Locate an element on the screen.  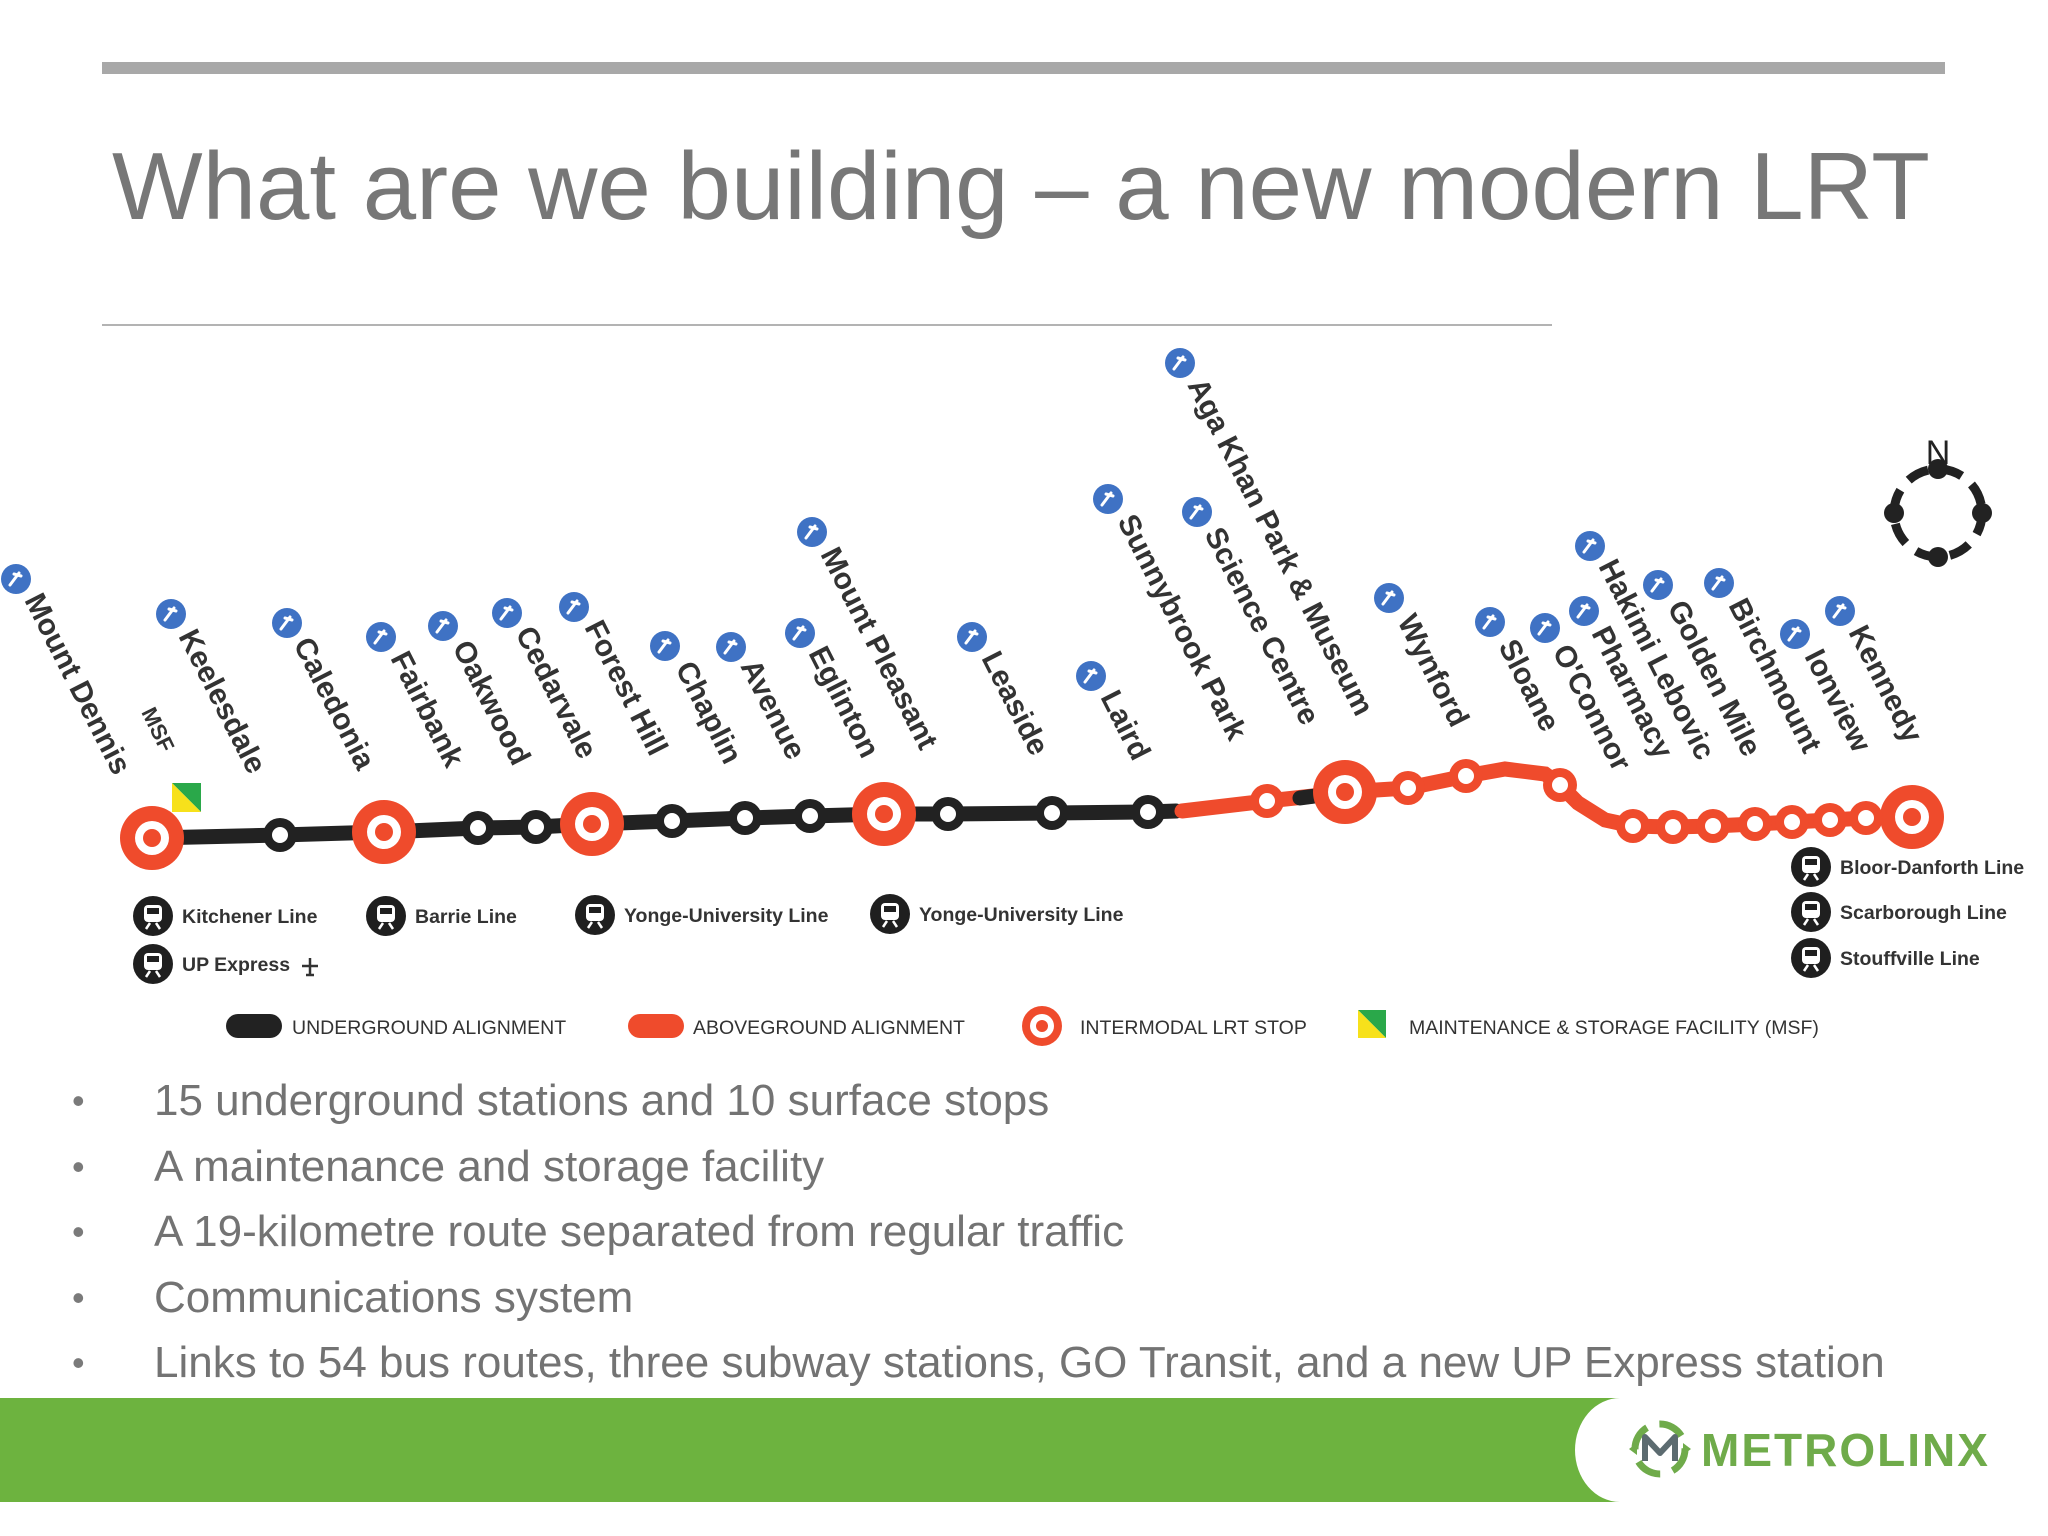
station-label: Leaside is located at coordinates (1015, 703).